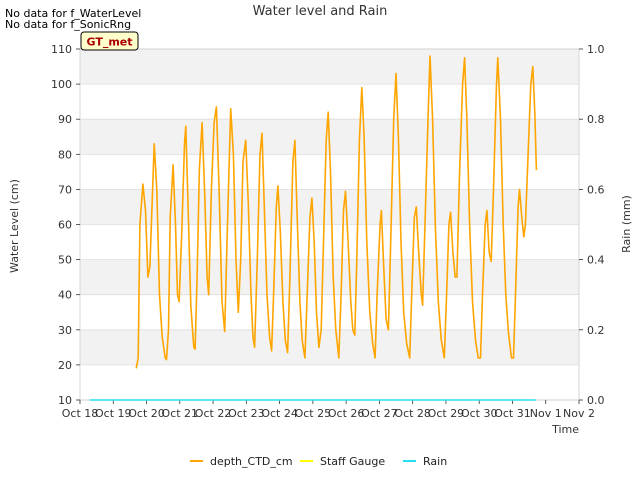 The height and width of the screenshot is (480, 640). Describe the element at coordinates (146, 413) in the screenshot. I see `x-tick-label: Oct 20` at that location.